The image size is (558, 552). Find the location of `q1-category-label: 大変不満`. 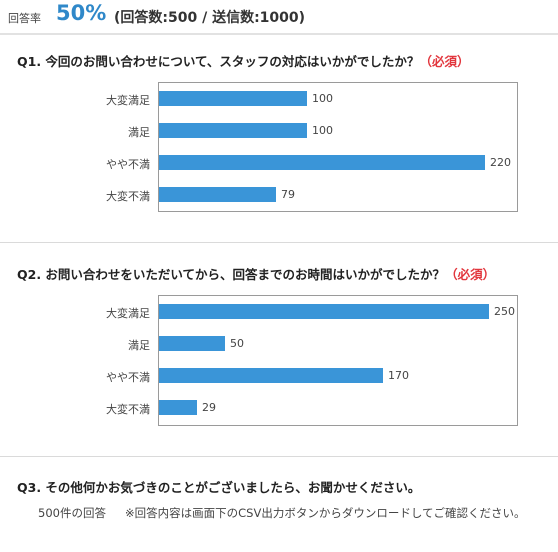

q1-category-label: 大変不満 is located at coordinates (128, 196).